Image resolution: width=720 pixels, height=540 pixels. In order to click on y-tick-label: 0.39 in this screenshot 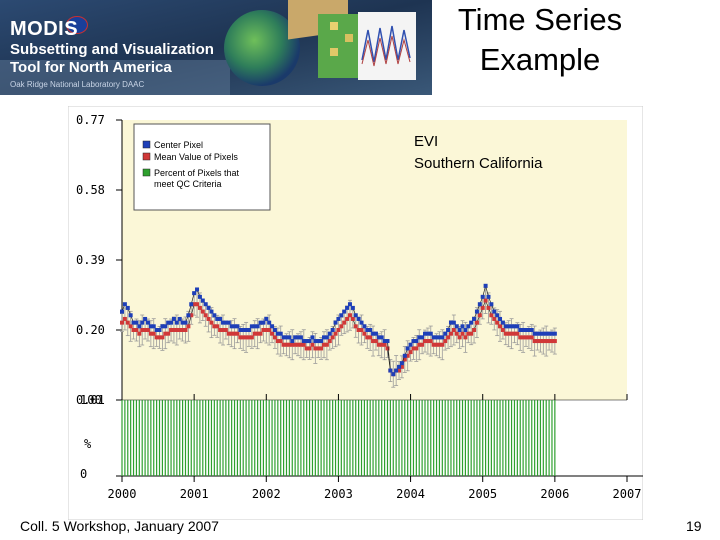, I will do `click(90, 260)`.